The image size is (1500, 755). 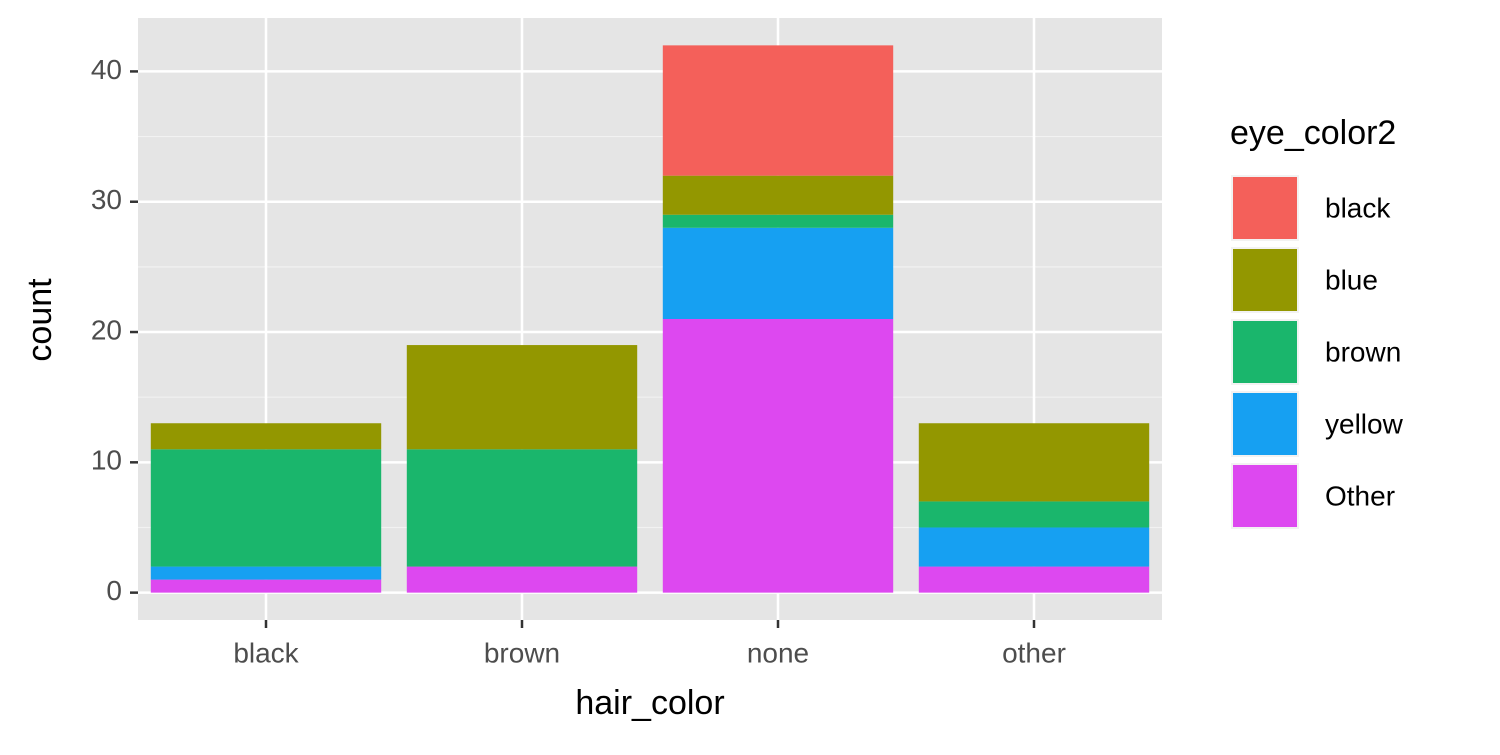 What do you see at coordinates (1358, 207) in the screenshot?
I see `legend-label: black` at bounding box center [1358, 207].